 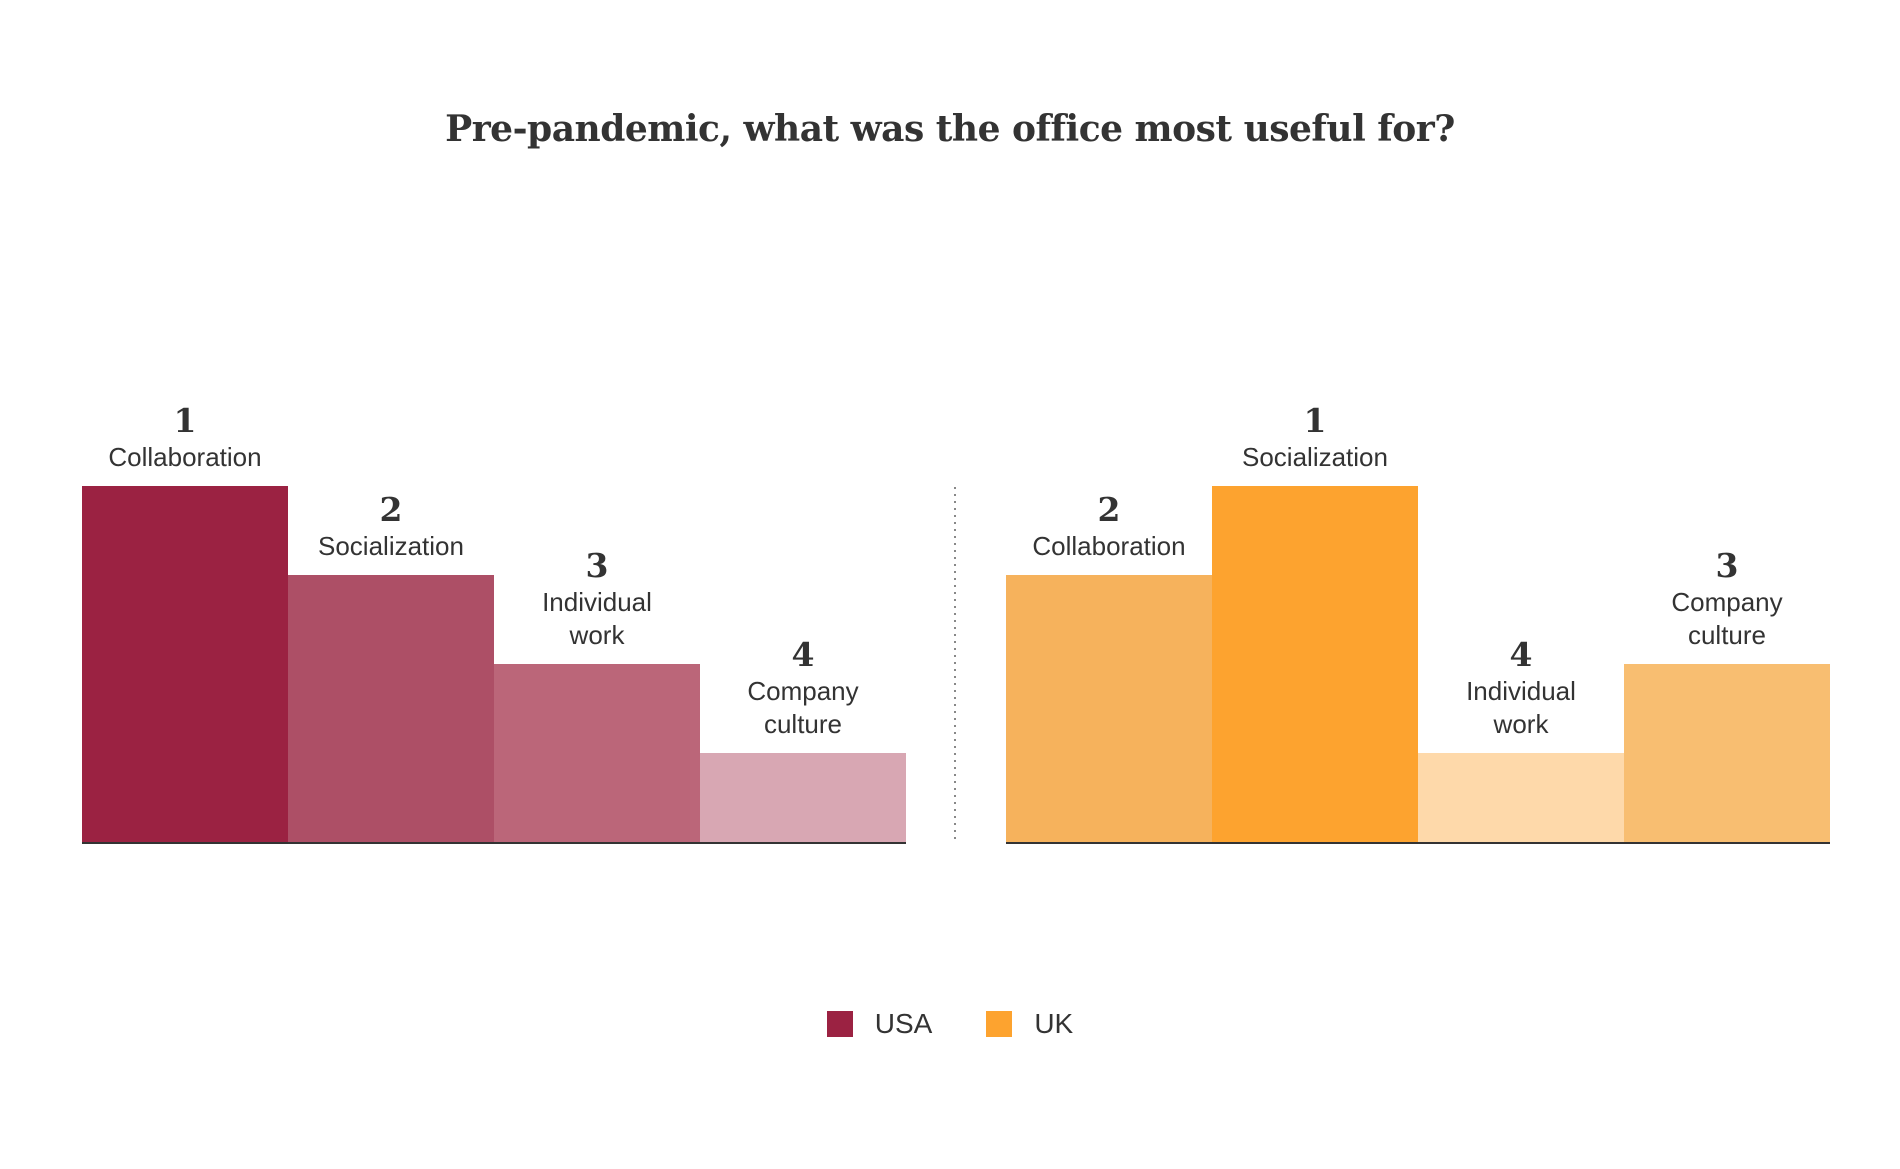 I want to click on category-label-uk-socialization: Socialization, so click(x=1315, y=457).